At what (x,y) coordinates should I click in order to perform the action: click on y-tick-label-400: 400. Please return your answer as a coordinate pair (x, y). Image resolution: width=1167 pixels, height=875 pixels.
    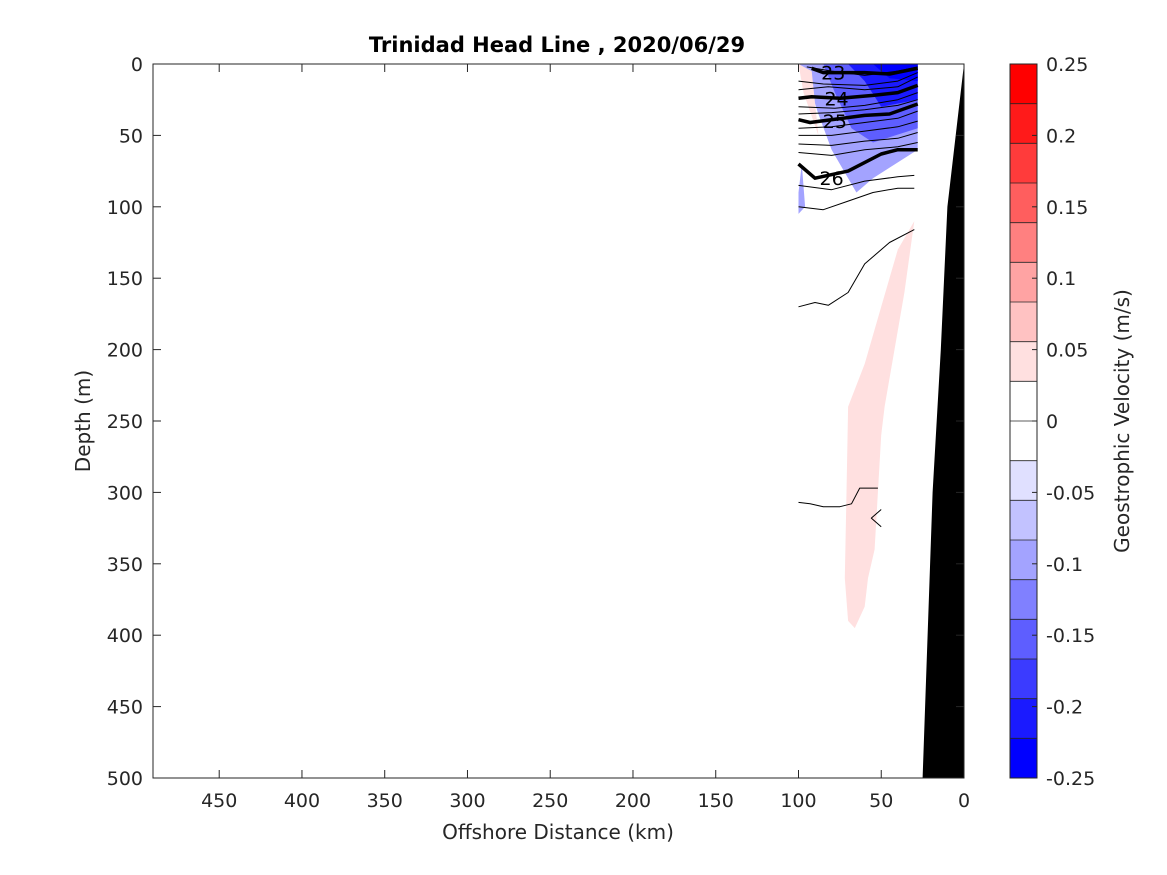
    Looking at the image, I should click on (125, 636).